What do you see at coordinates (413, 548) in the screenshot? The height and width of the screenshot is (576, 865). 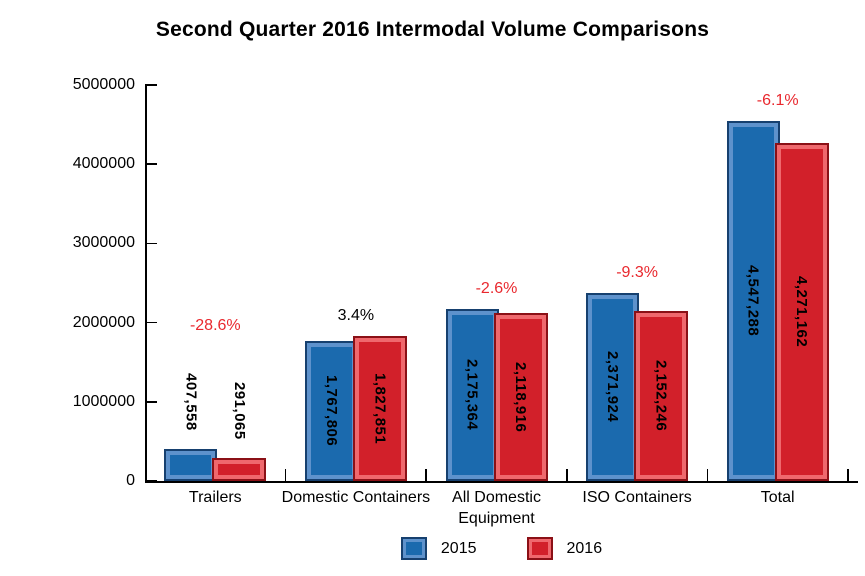 I see `legend-swatch-2015` at bounding box center [413, 548].